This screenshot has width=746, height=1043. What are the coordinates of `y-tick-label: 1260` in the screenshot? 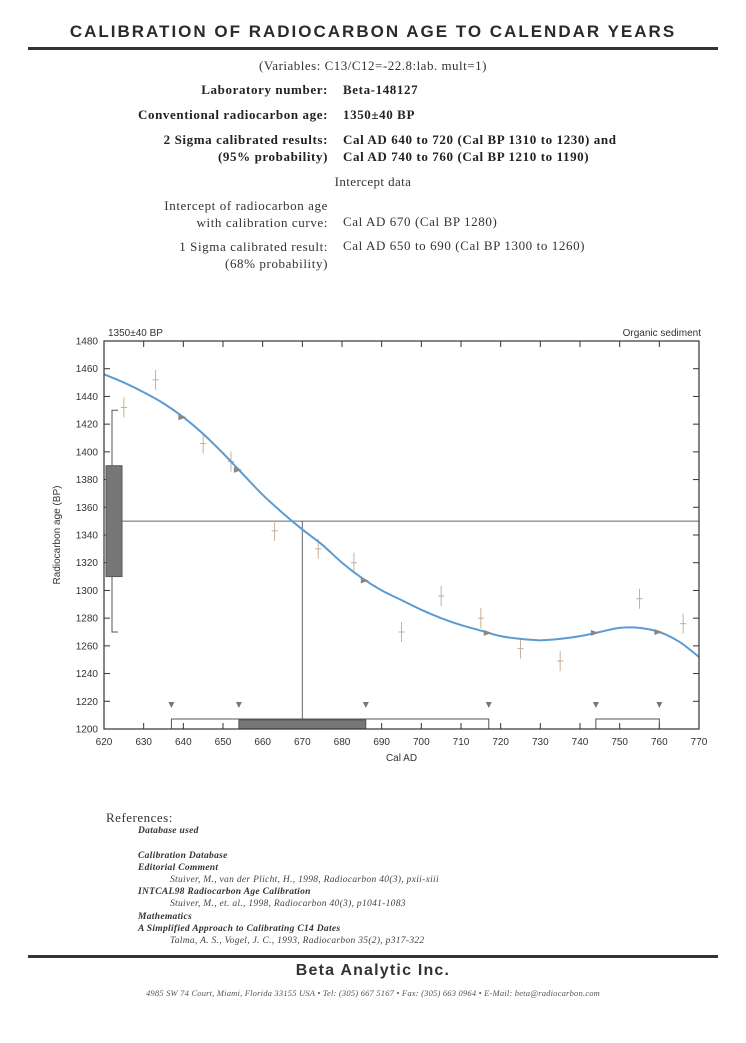 It's located at (87, 646).